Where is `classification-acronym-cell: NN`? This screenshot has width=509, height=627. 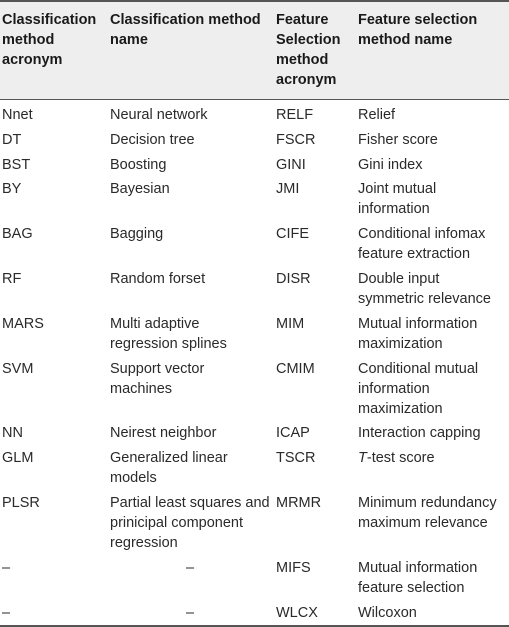
classification-acronym-cell: NN is located at coordinates (12, 433).